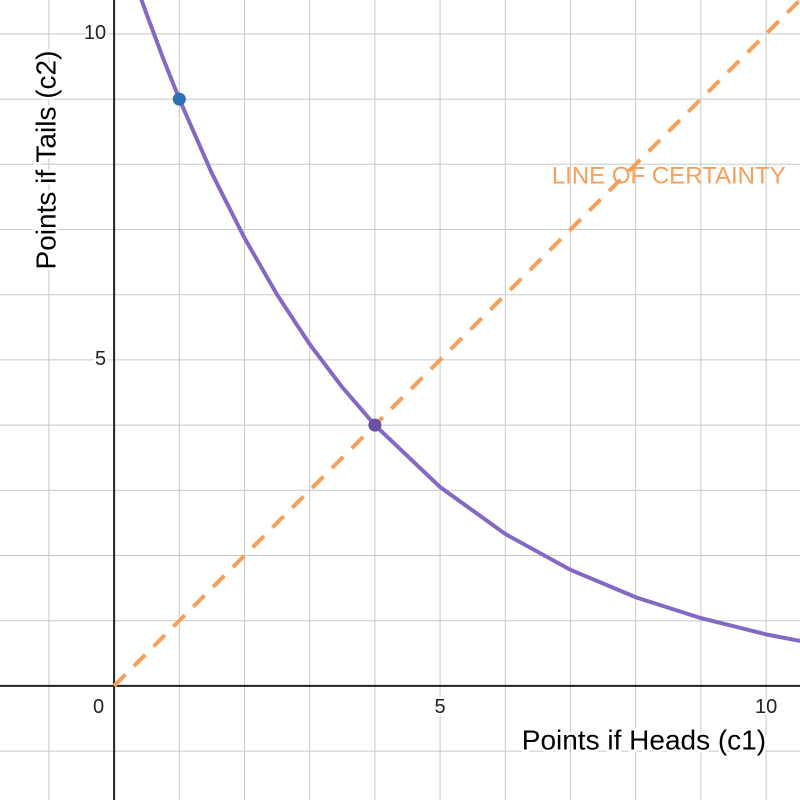  Describe the element at coordinates (440, 707) in the screenshot. I see `x-tick-label: 5` at that location.